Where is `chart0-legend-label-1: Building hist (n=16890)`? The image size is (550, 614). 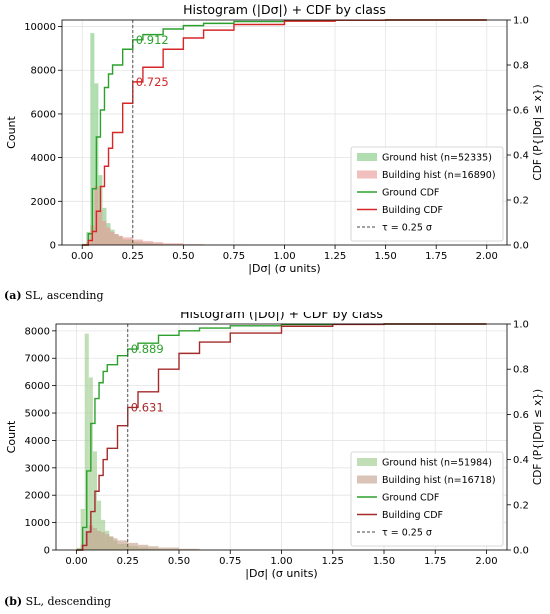 chart0-legend-label-1: Building hist (n=16890) is located at coordinates (439, 175).